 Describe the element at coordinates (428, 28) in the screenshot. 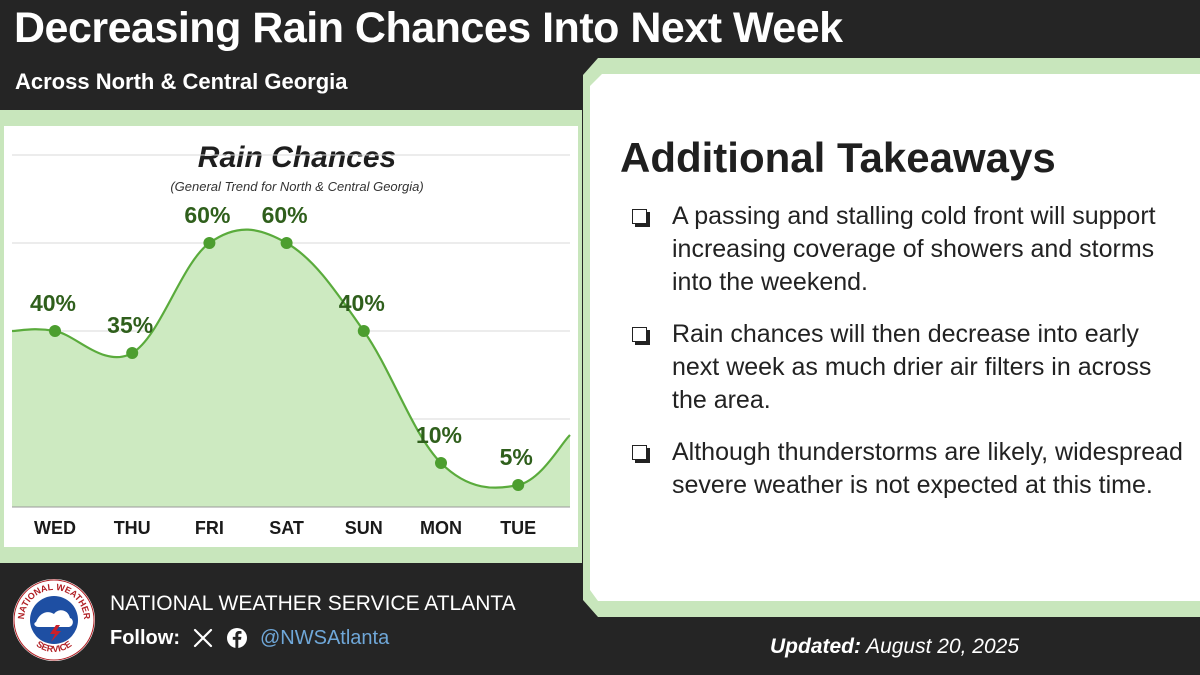

I see `page-title: Decreasing Rain Chances Into Next Week` at that location.